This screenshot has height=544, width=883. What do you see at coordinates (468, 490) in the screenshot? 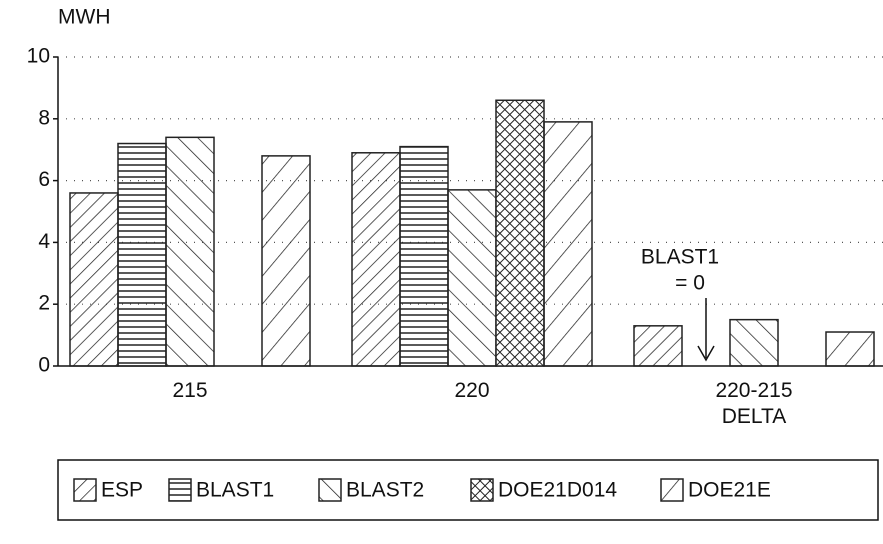
I see `legend-box` at bounding box center [468, 490].